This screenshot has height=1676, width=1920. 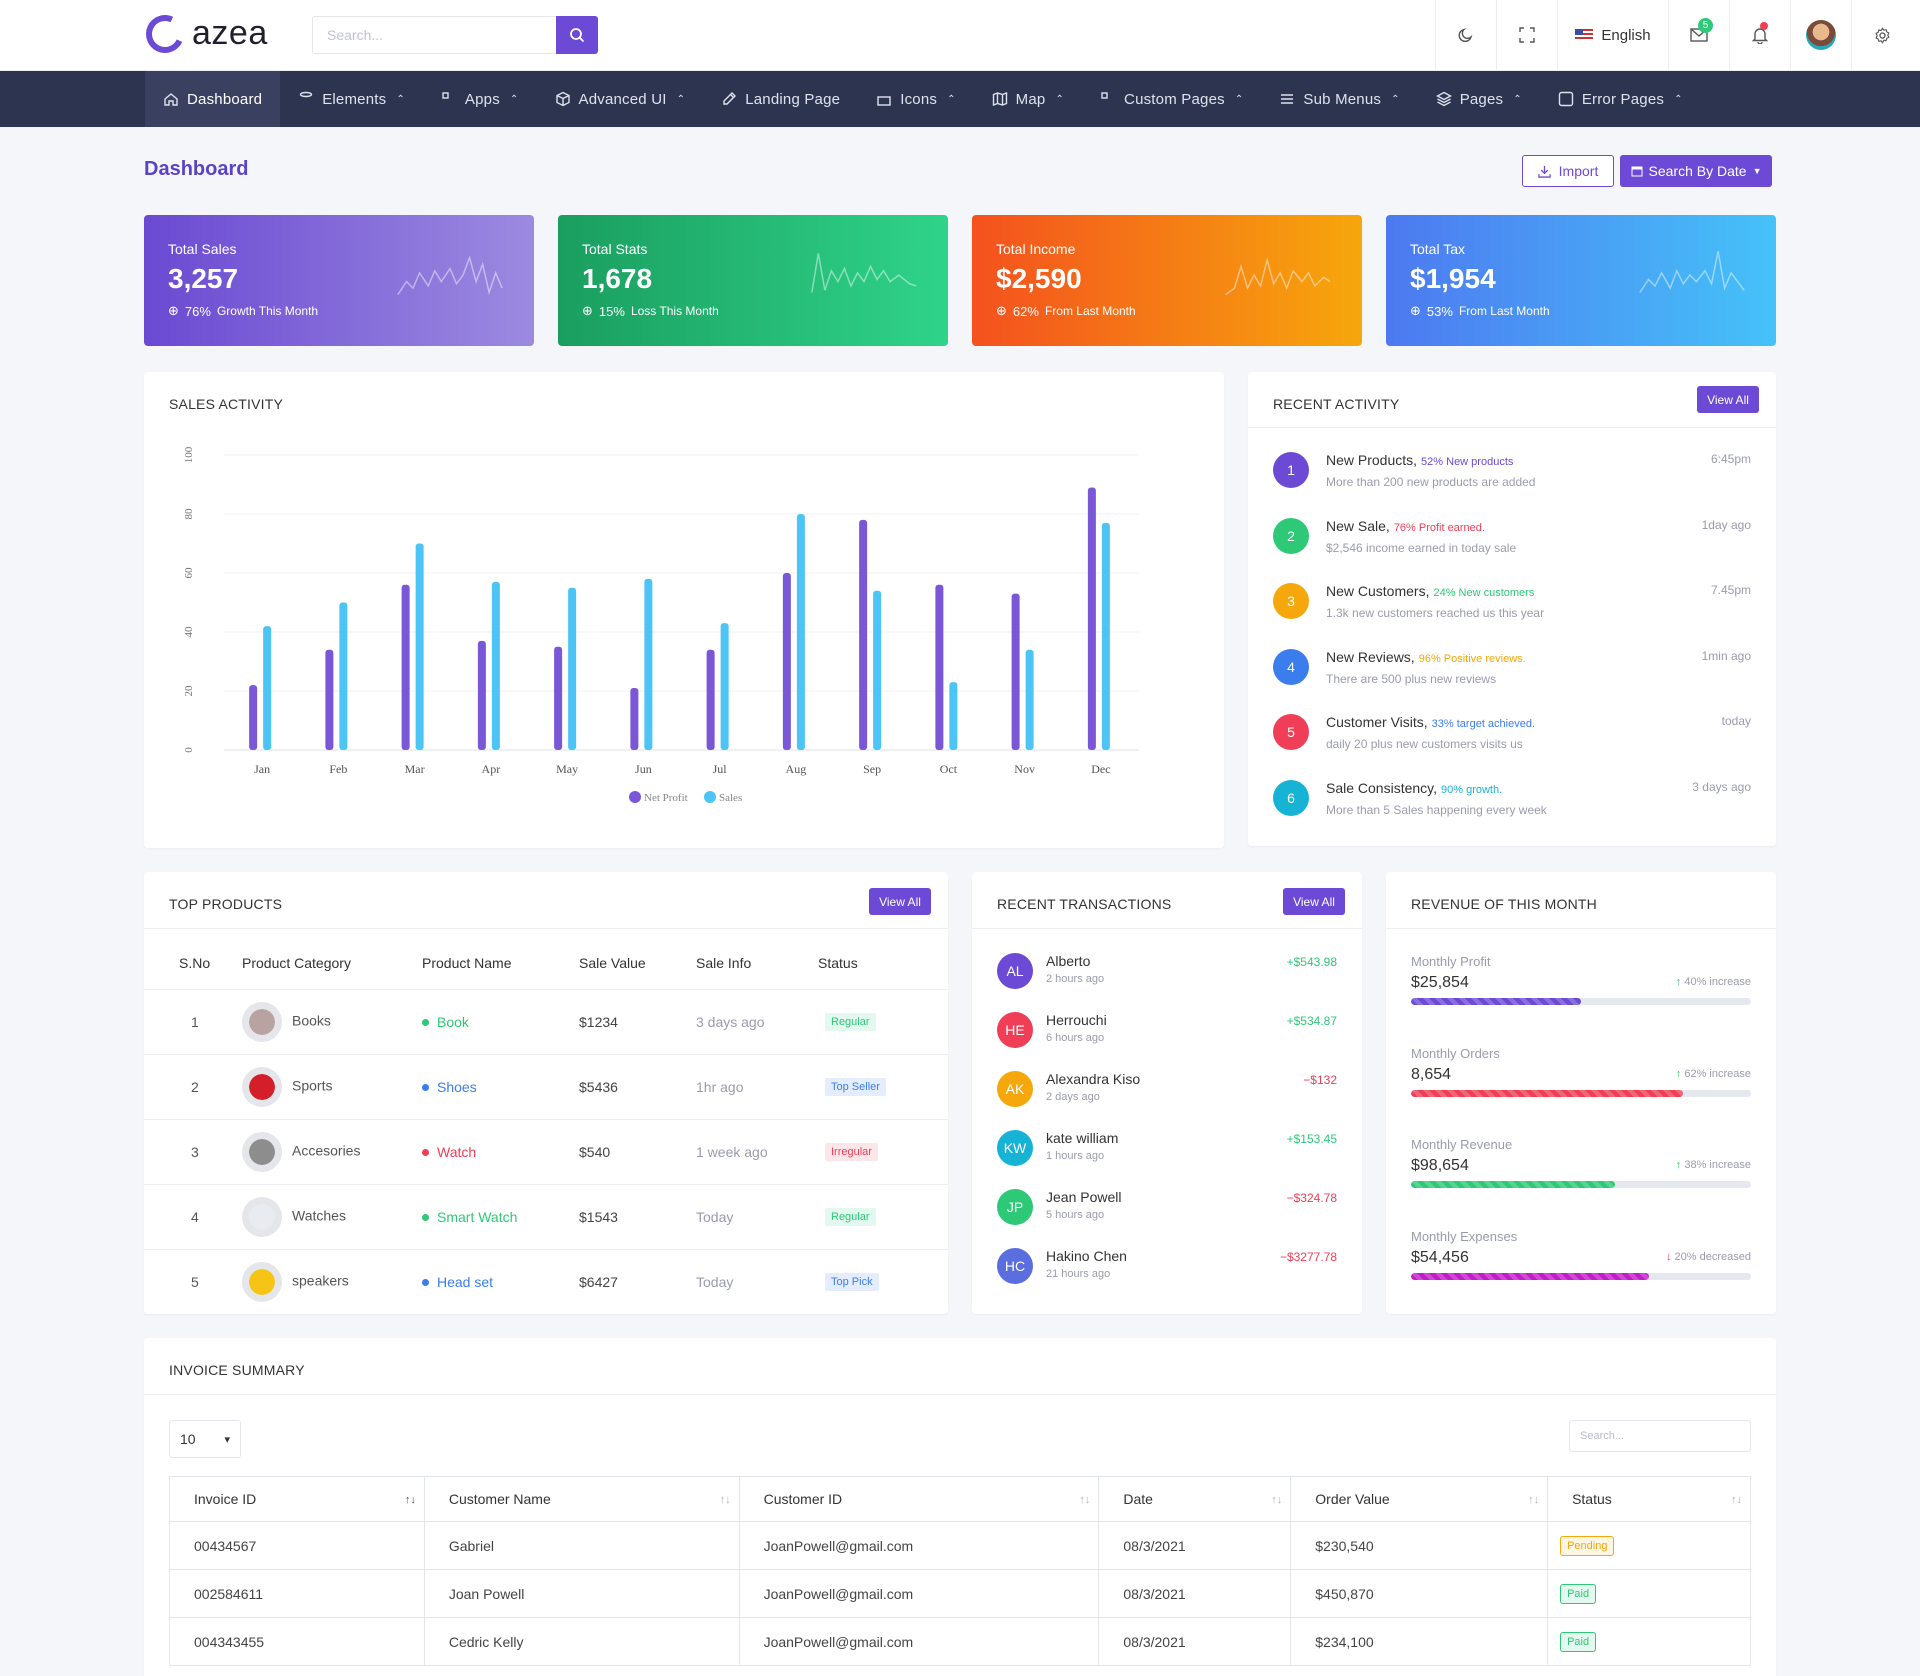 I want to click on activity-description: $2,546 income earned in today sale, so click(x=1421, y=547).